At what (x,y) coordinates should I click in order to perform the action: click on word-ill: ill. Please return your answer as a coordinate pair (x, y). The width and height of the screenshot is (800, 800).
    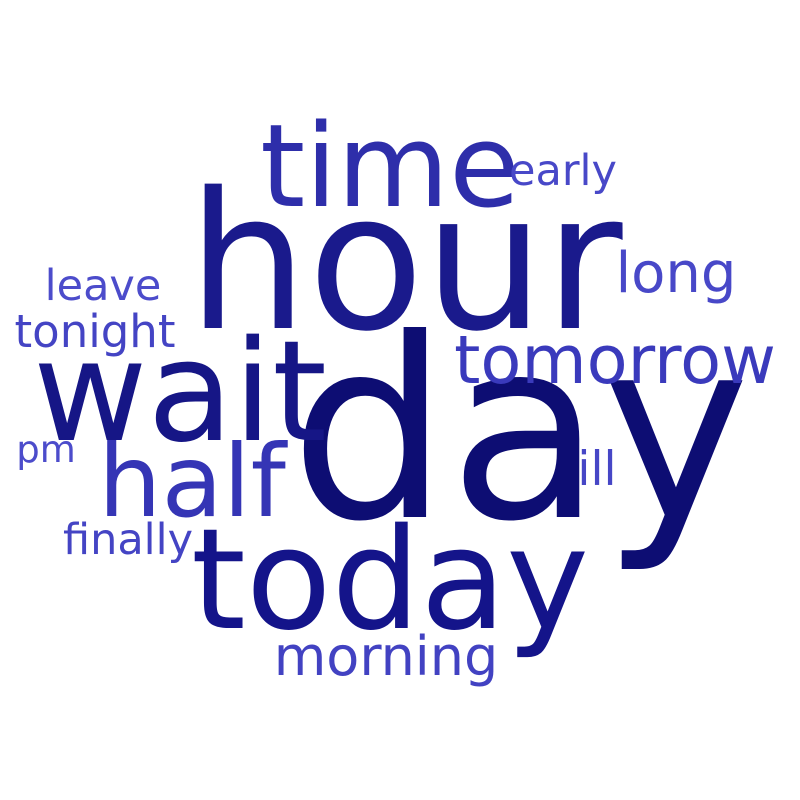
    Looking at the image, I should click on (596, 469).